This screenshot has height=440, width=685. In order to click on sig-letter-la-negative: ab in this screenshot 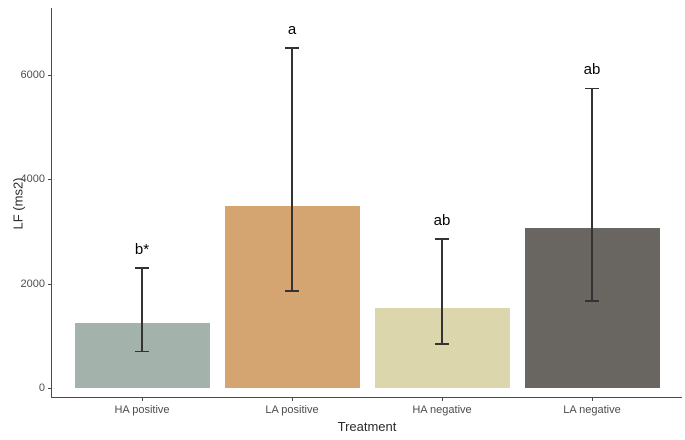, I will do `click(592, 70)`.